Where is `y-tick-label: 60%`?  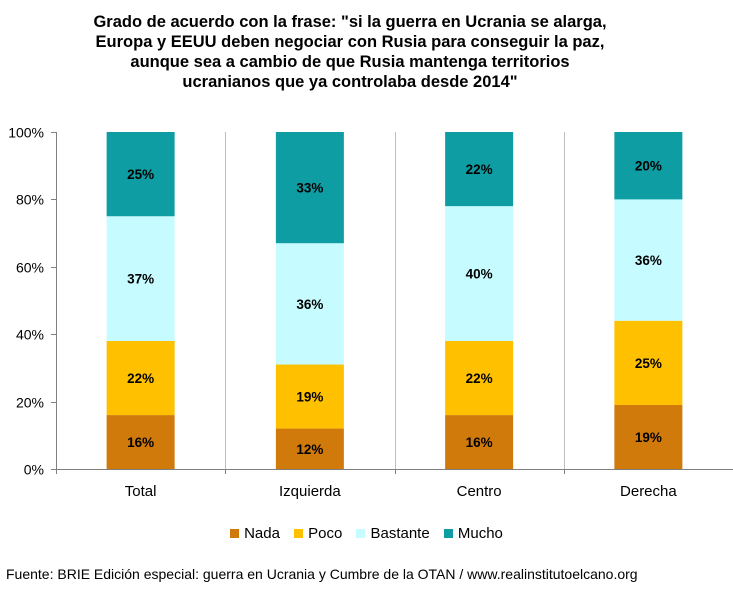
y-tick-label: 60% is located at coordinates (30, 268).